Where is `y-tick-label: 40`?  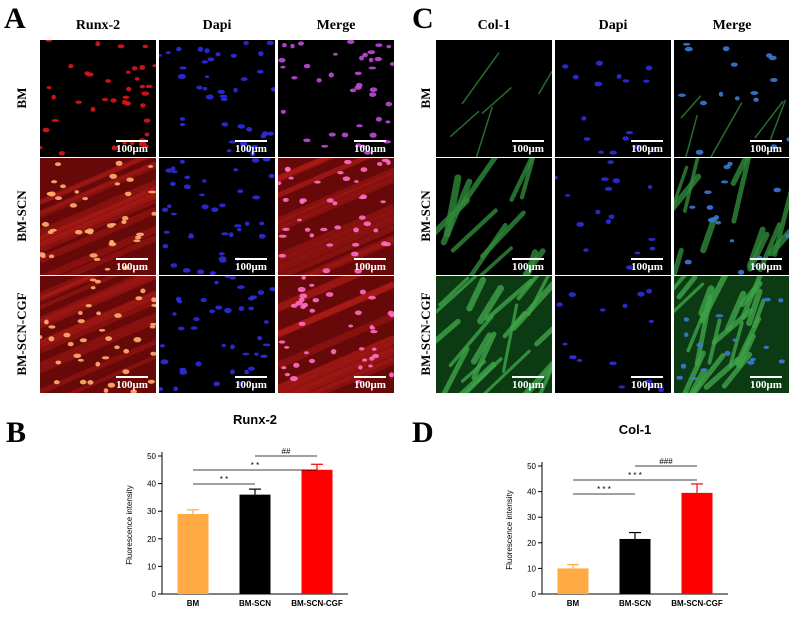 y-tick-label: 40 is located at coordinates (151, 484).